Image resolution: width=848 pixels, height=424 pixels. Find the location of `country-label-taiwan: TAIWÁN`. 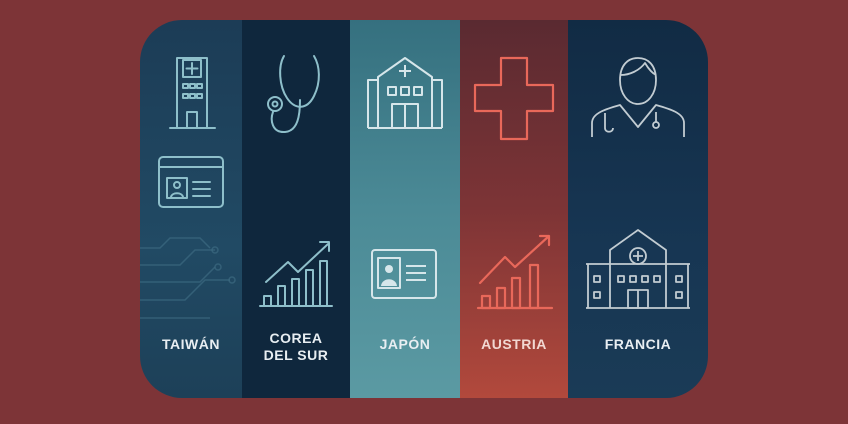

country-label-taiwan: TAIWÁN is located at coordinates (191, 344).